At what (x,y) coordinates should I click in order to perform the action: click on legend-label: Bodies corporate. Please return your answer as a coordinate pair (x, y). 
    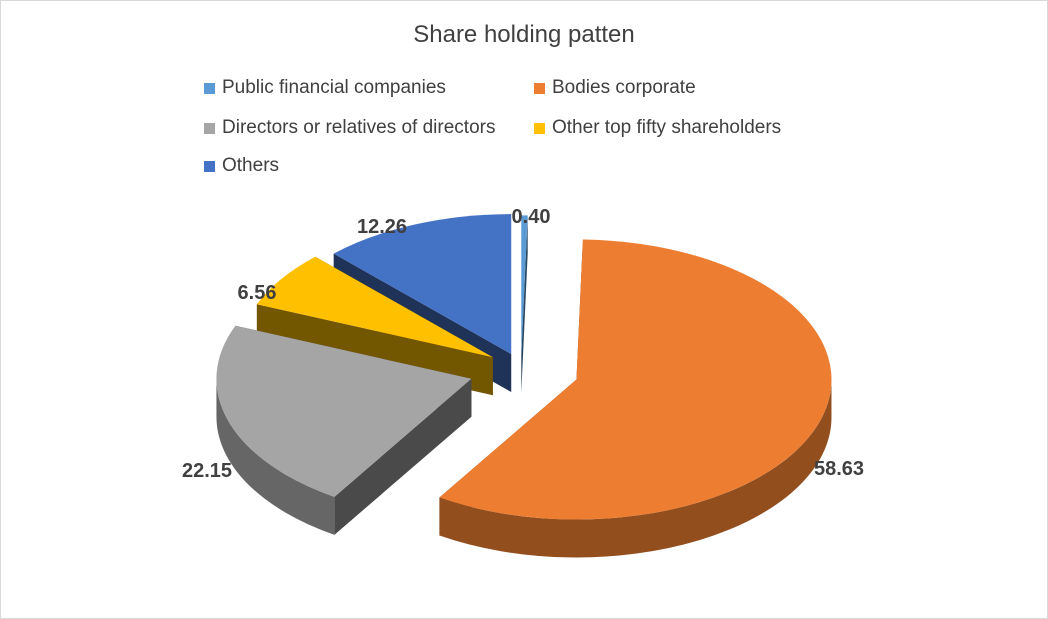
    Looking at the image, I should click on (624, 87).